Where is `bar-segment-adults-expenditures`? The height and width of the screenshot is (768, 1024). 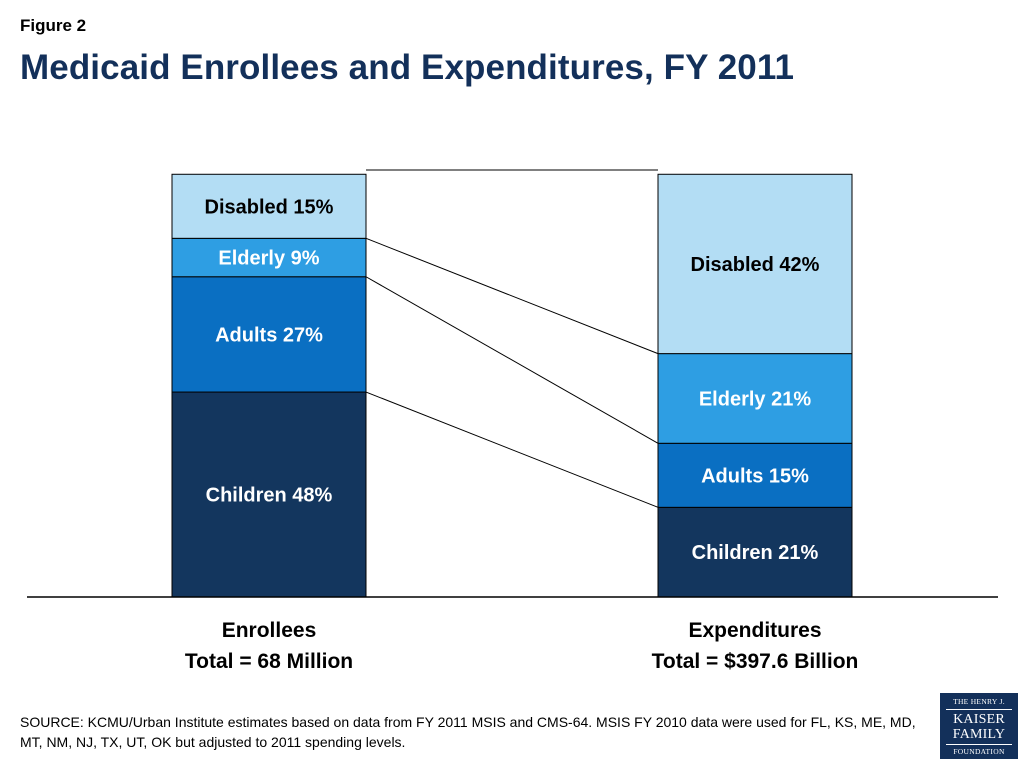 bar-segment-adults-expenditures is located at coordinates (755, 475).